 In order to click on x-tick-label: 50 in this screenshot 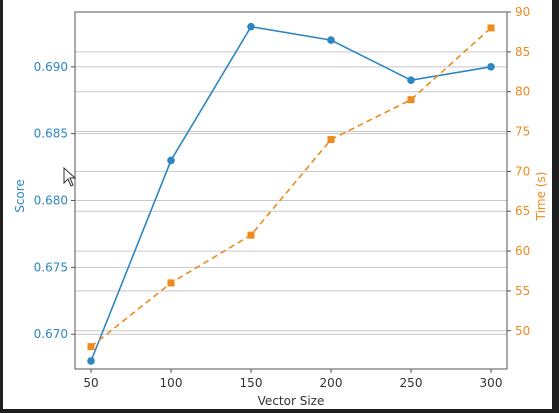, I will do `click(90, 383)`.